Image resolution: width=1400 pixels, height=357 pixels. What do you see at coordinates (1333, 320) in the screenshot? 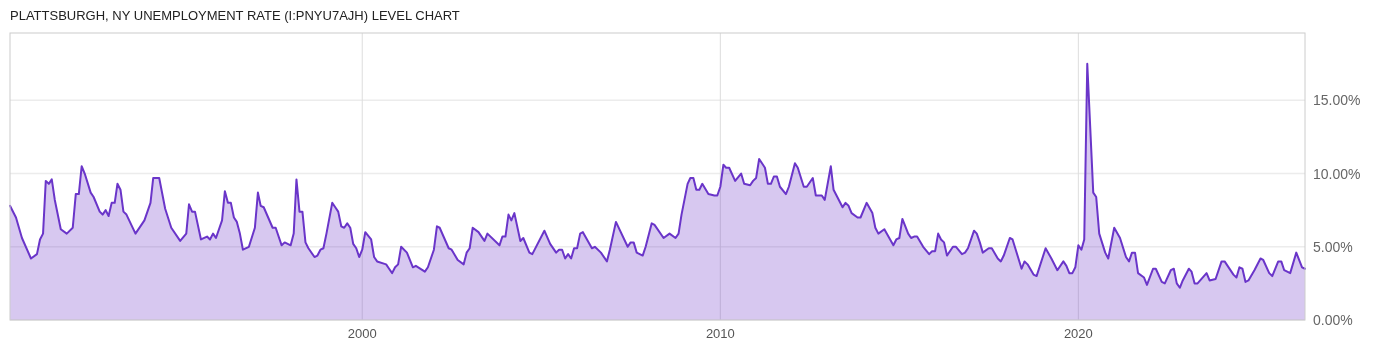
I see `y-tick-label: 0.00%` at bounding box center [1333, 320].